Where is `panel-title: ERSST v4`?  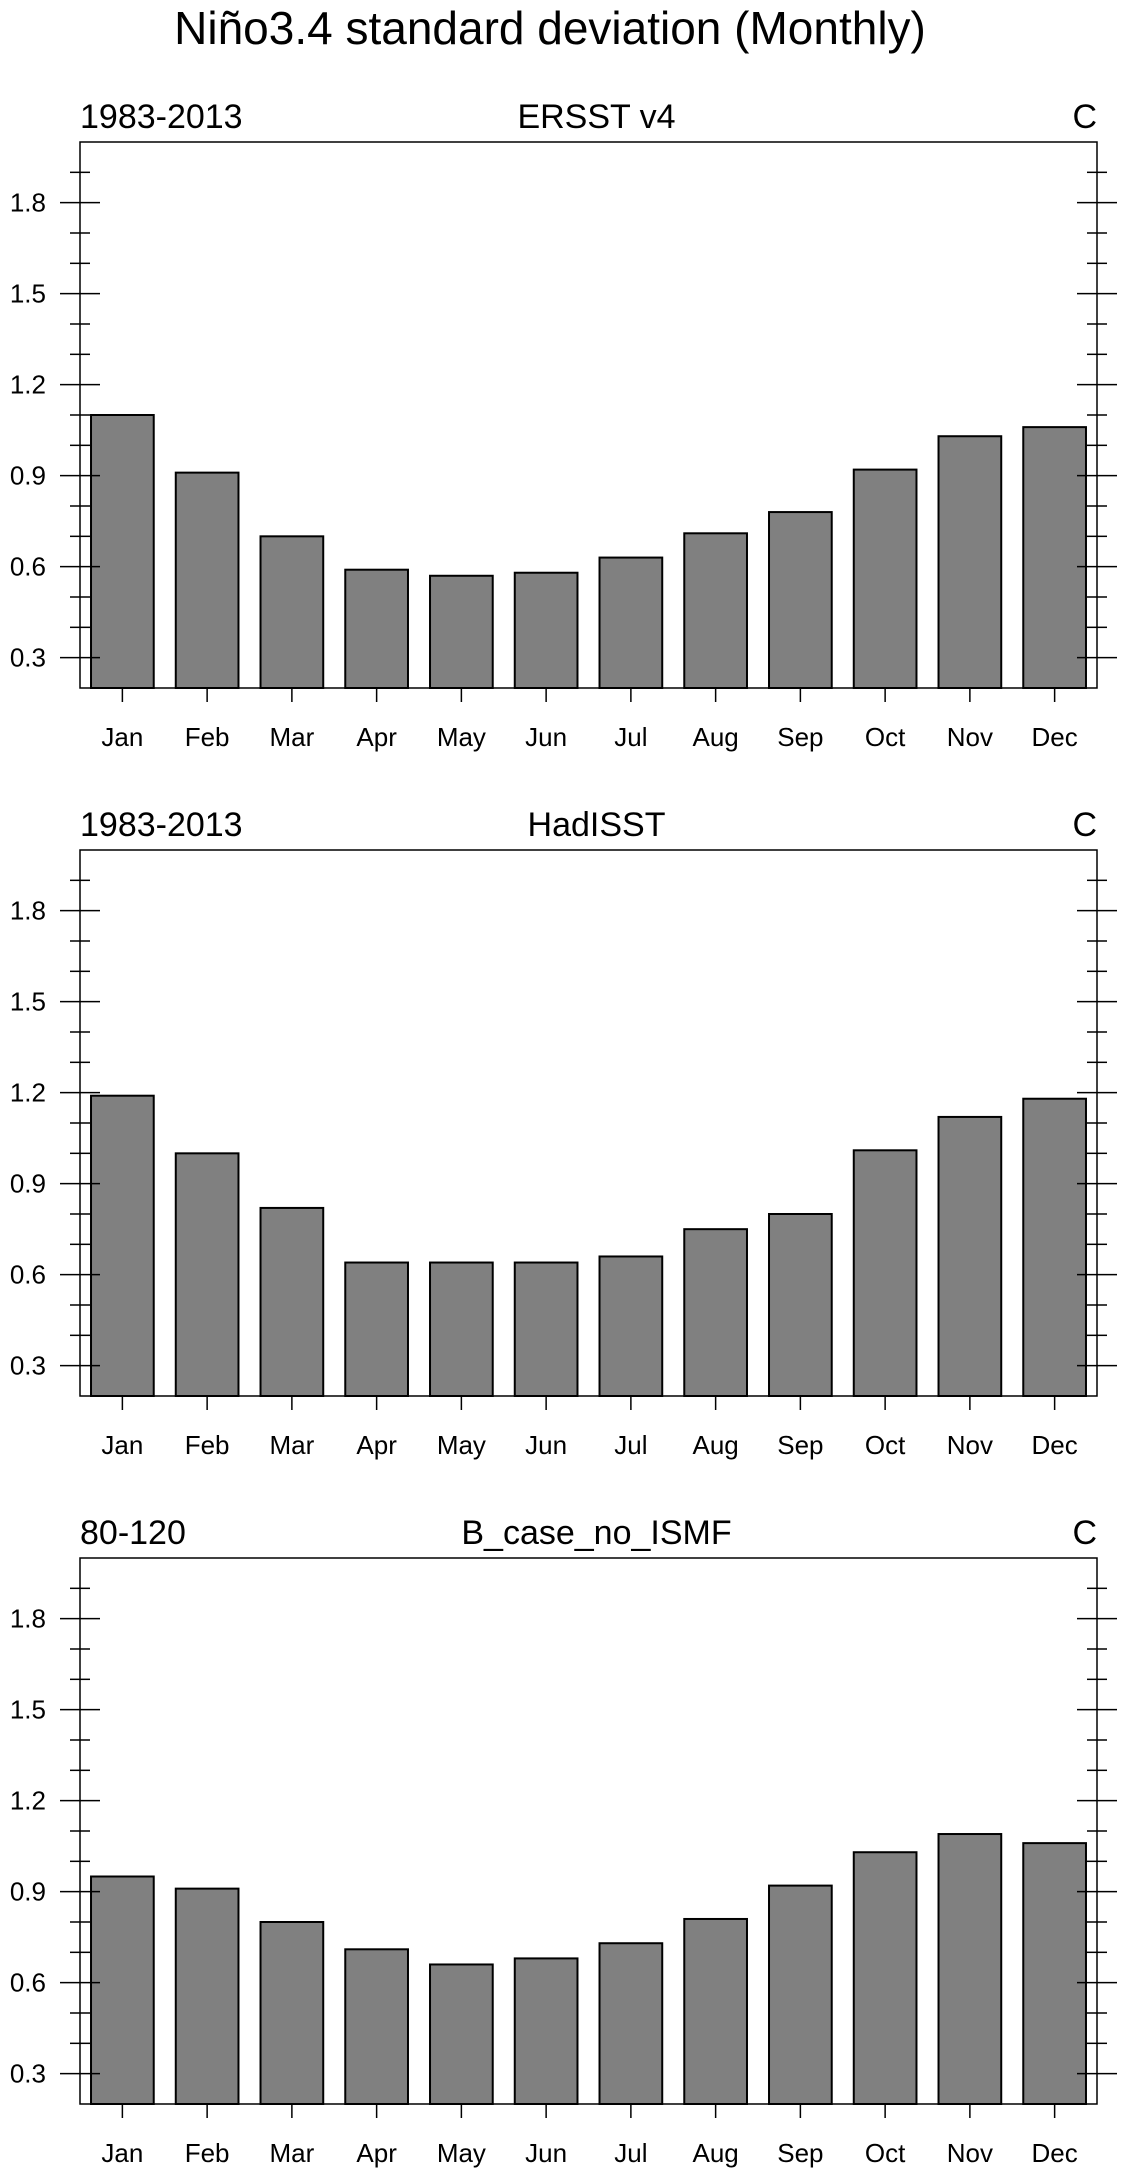 panel-title: ERSST v4 is located at coordinates (596, 117).